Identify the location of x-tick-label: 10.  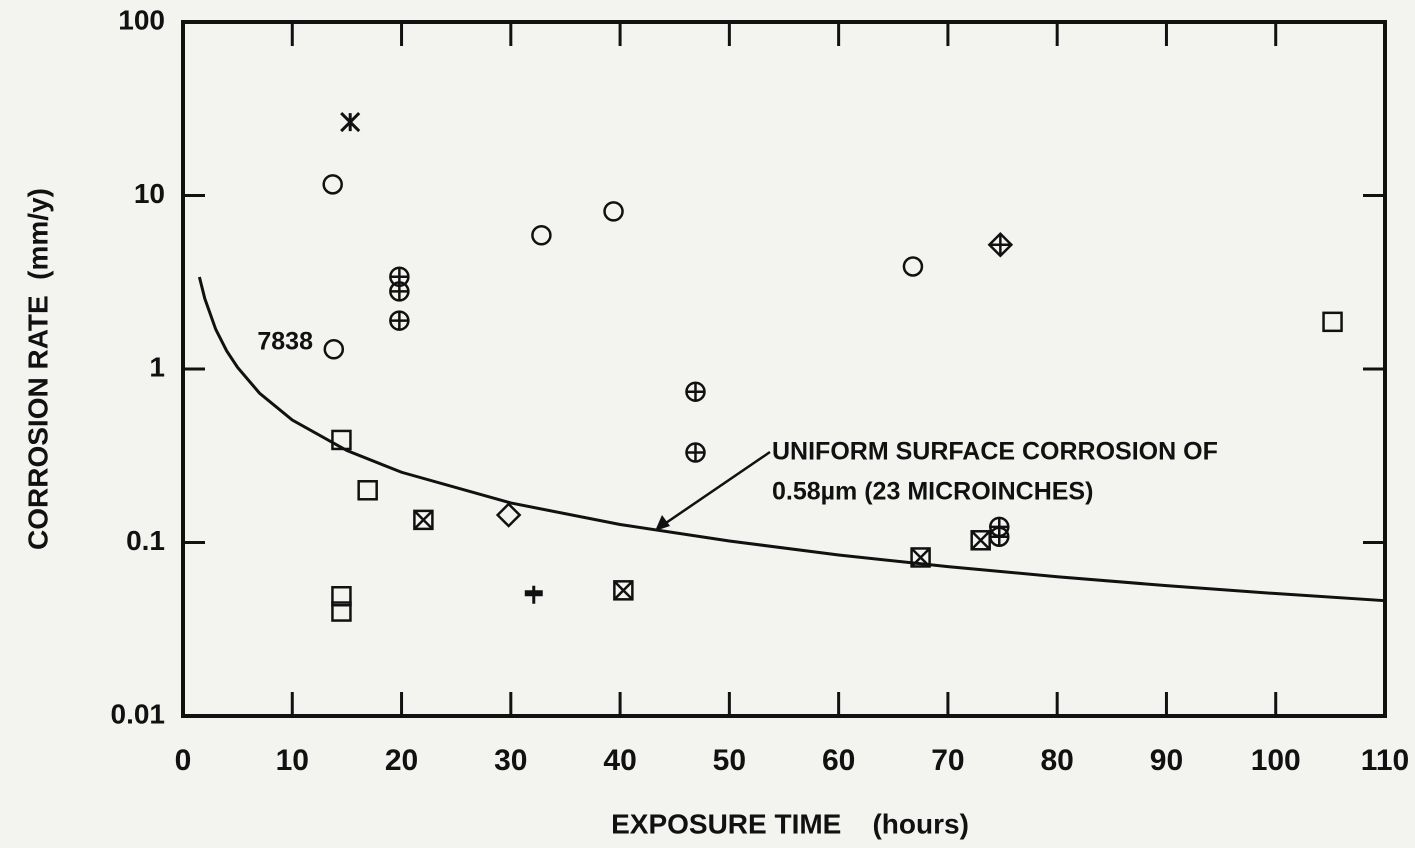
(292, 760).